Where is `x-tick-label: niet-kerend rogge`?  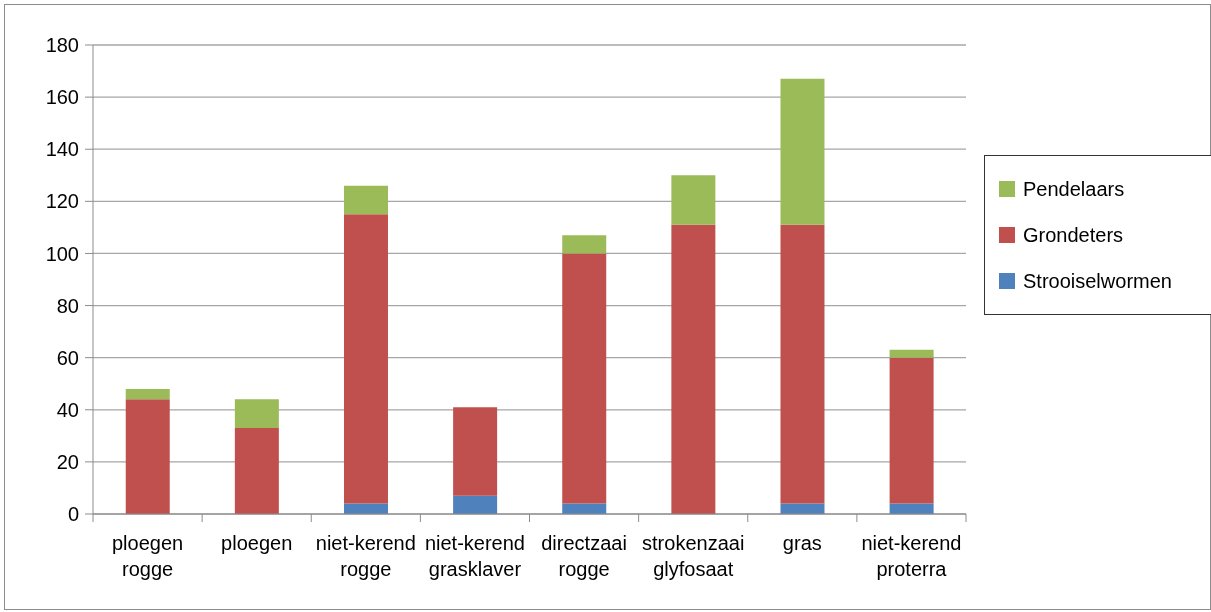 x-tick-label: niet-kerend rogge is located at coordinates (365, 556).